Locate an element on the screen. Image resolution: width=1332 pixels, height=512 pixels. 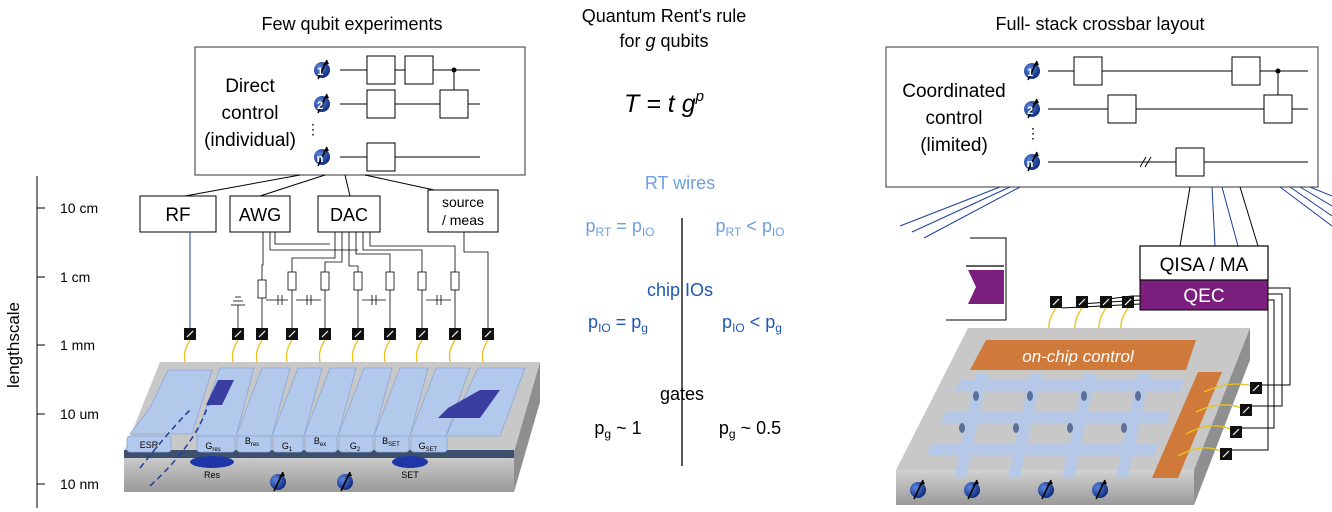
rf-label: RF is located at coordinates (177, 215).